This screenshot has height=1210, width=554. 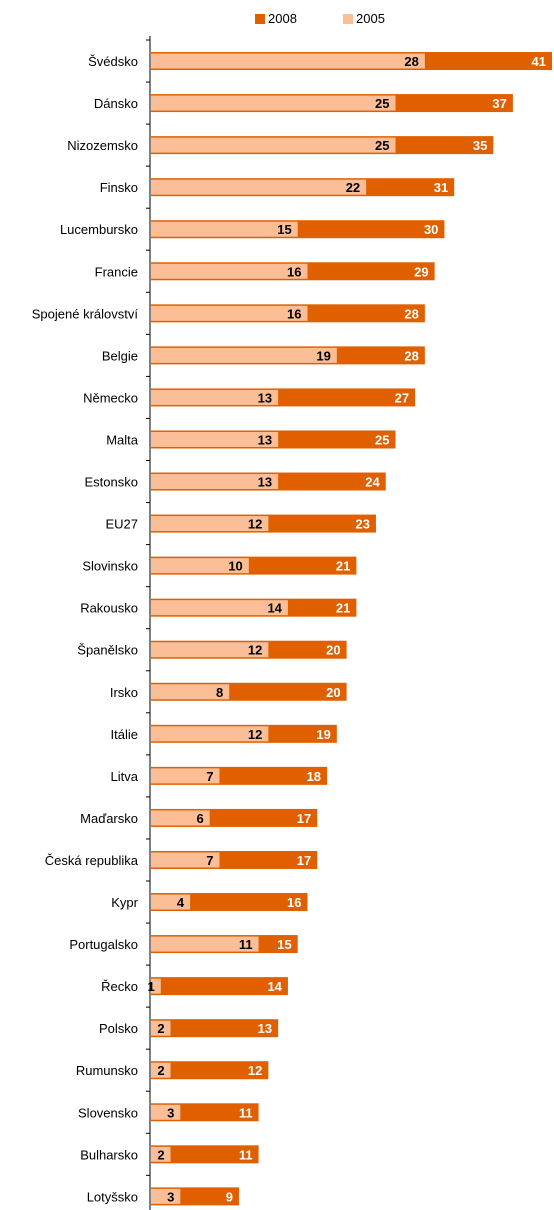 What do you see at coordinates (110, 397) in the screenshot?
I see `category-label: Německo` at bounding box center [110, 397].